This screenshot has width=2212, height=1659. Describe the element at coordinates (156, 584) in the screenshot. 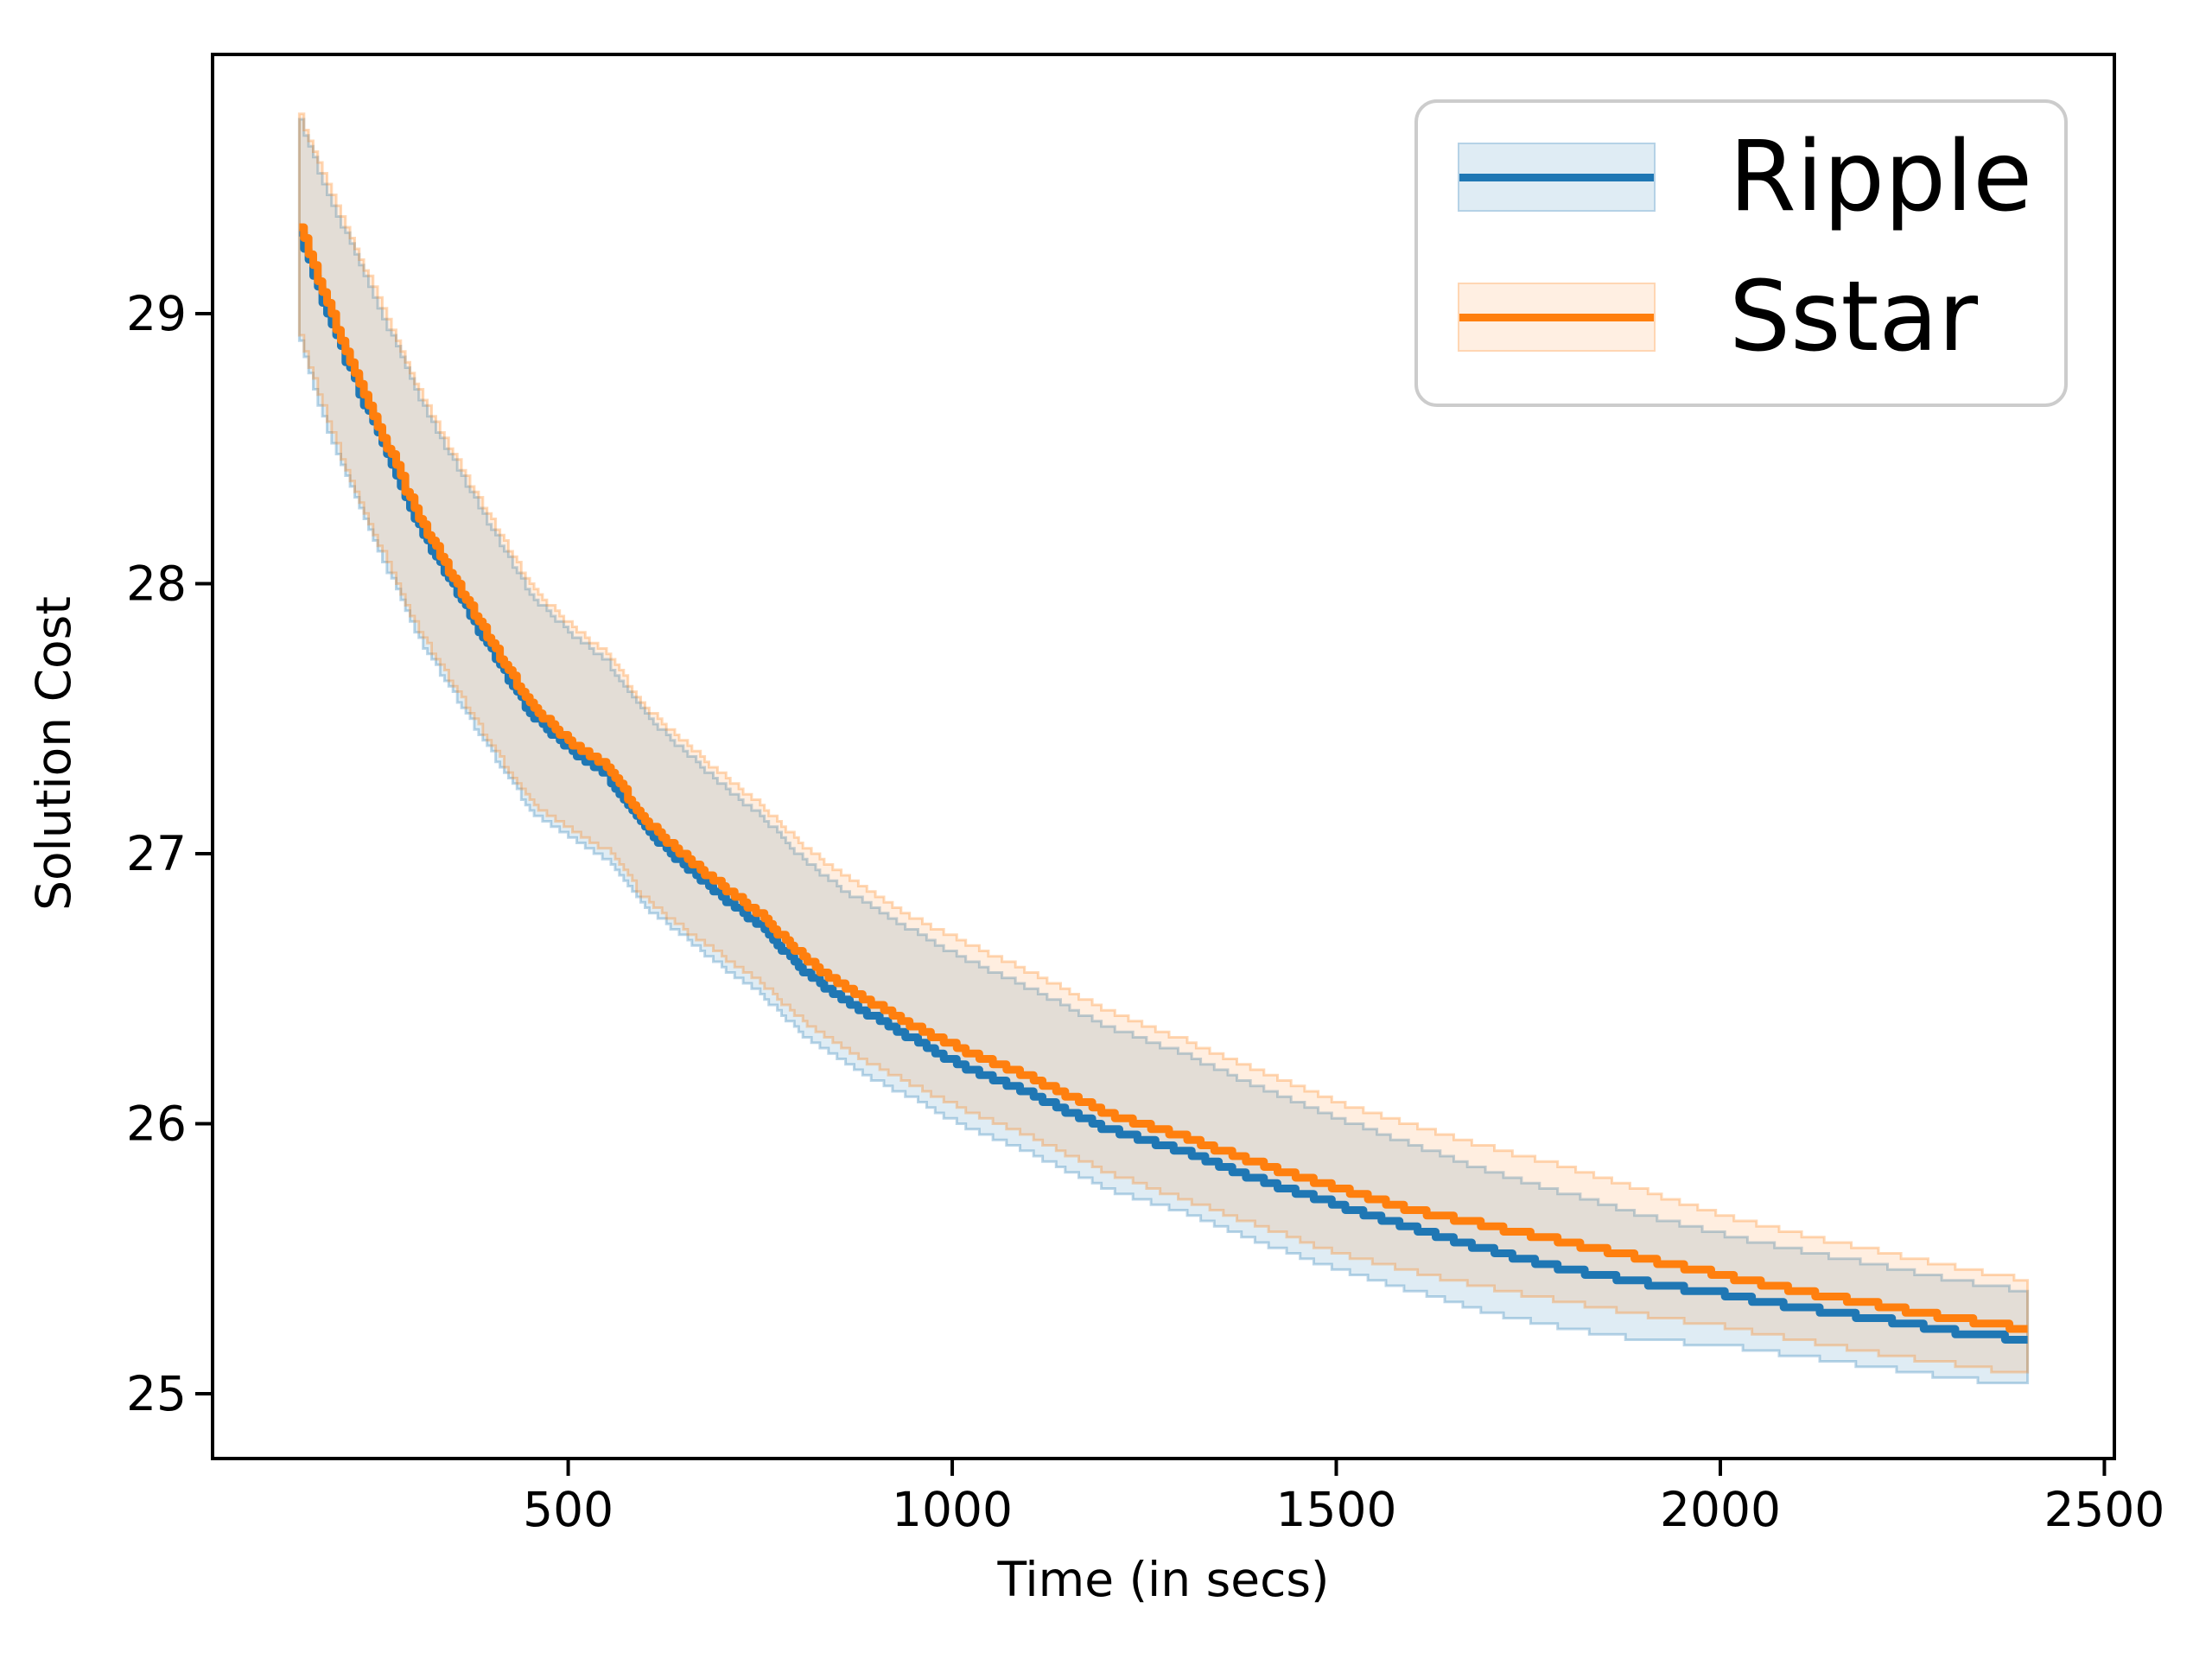

I see `y-tick-label: 28` at that location.